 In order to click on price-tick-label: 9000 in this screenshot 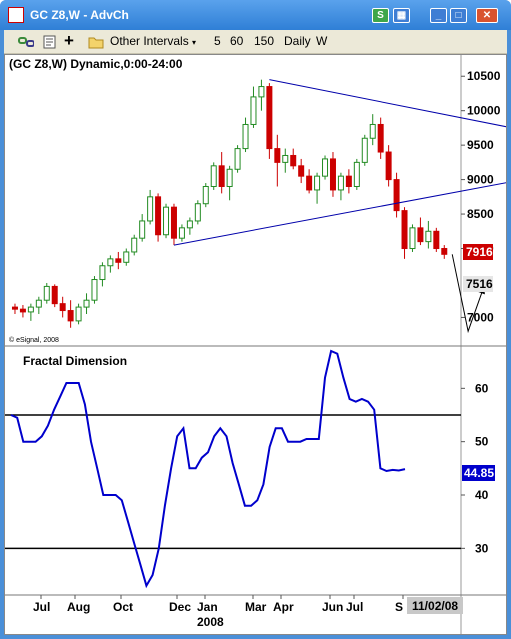, I will do `click(480, 180)`.